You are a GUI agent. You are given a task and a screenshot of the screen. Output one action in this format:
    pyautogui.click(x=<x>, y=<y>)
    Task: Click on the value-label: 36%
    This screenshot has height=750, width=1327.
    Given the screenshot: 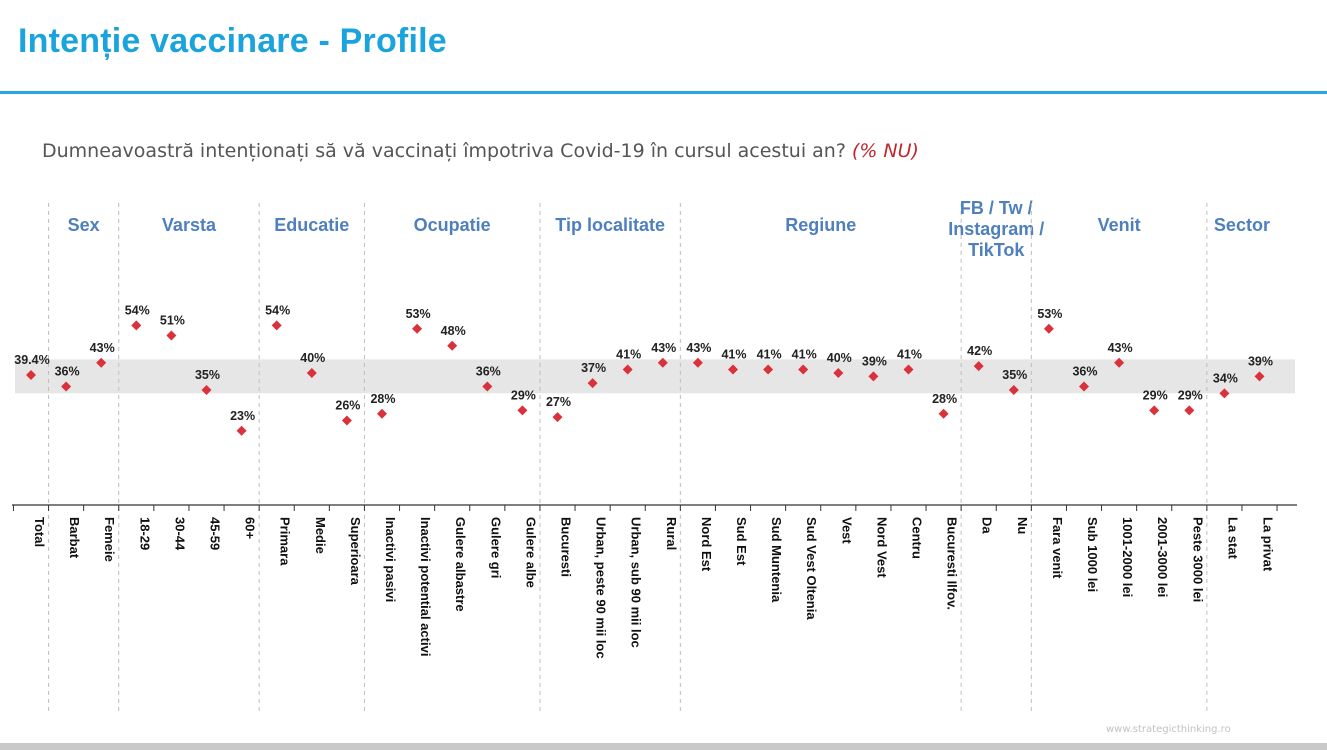 What is the action you would take?
    pyautogui.click(x=488, y=372)
    